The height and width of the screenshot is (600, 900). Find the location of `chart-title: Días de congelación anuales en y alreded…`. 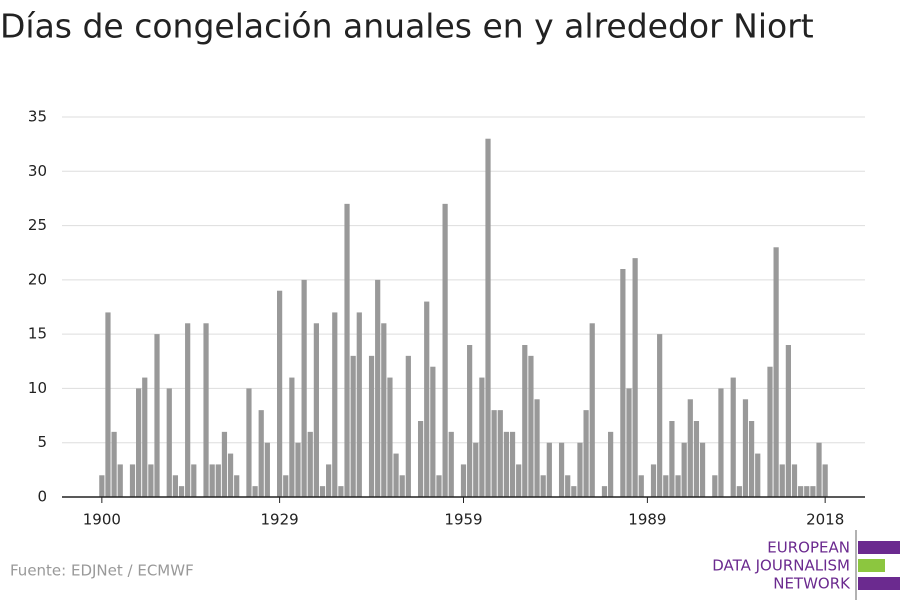

chart-title: Días de congelación anuales en y alreded… is located at coordinates (407, 26).